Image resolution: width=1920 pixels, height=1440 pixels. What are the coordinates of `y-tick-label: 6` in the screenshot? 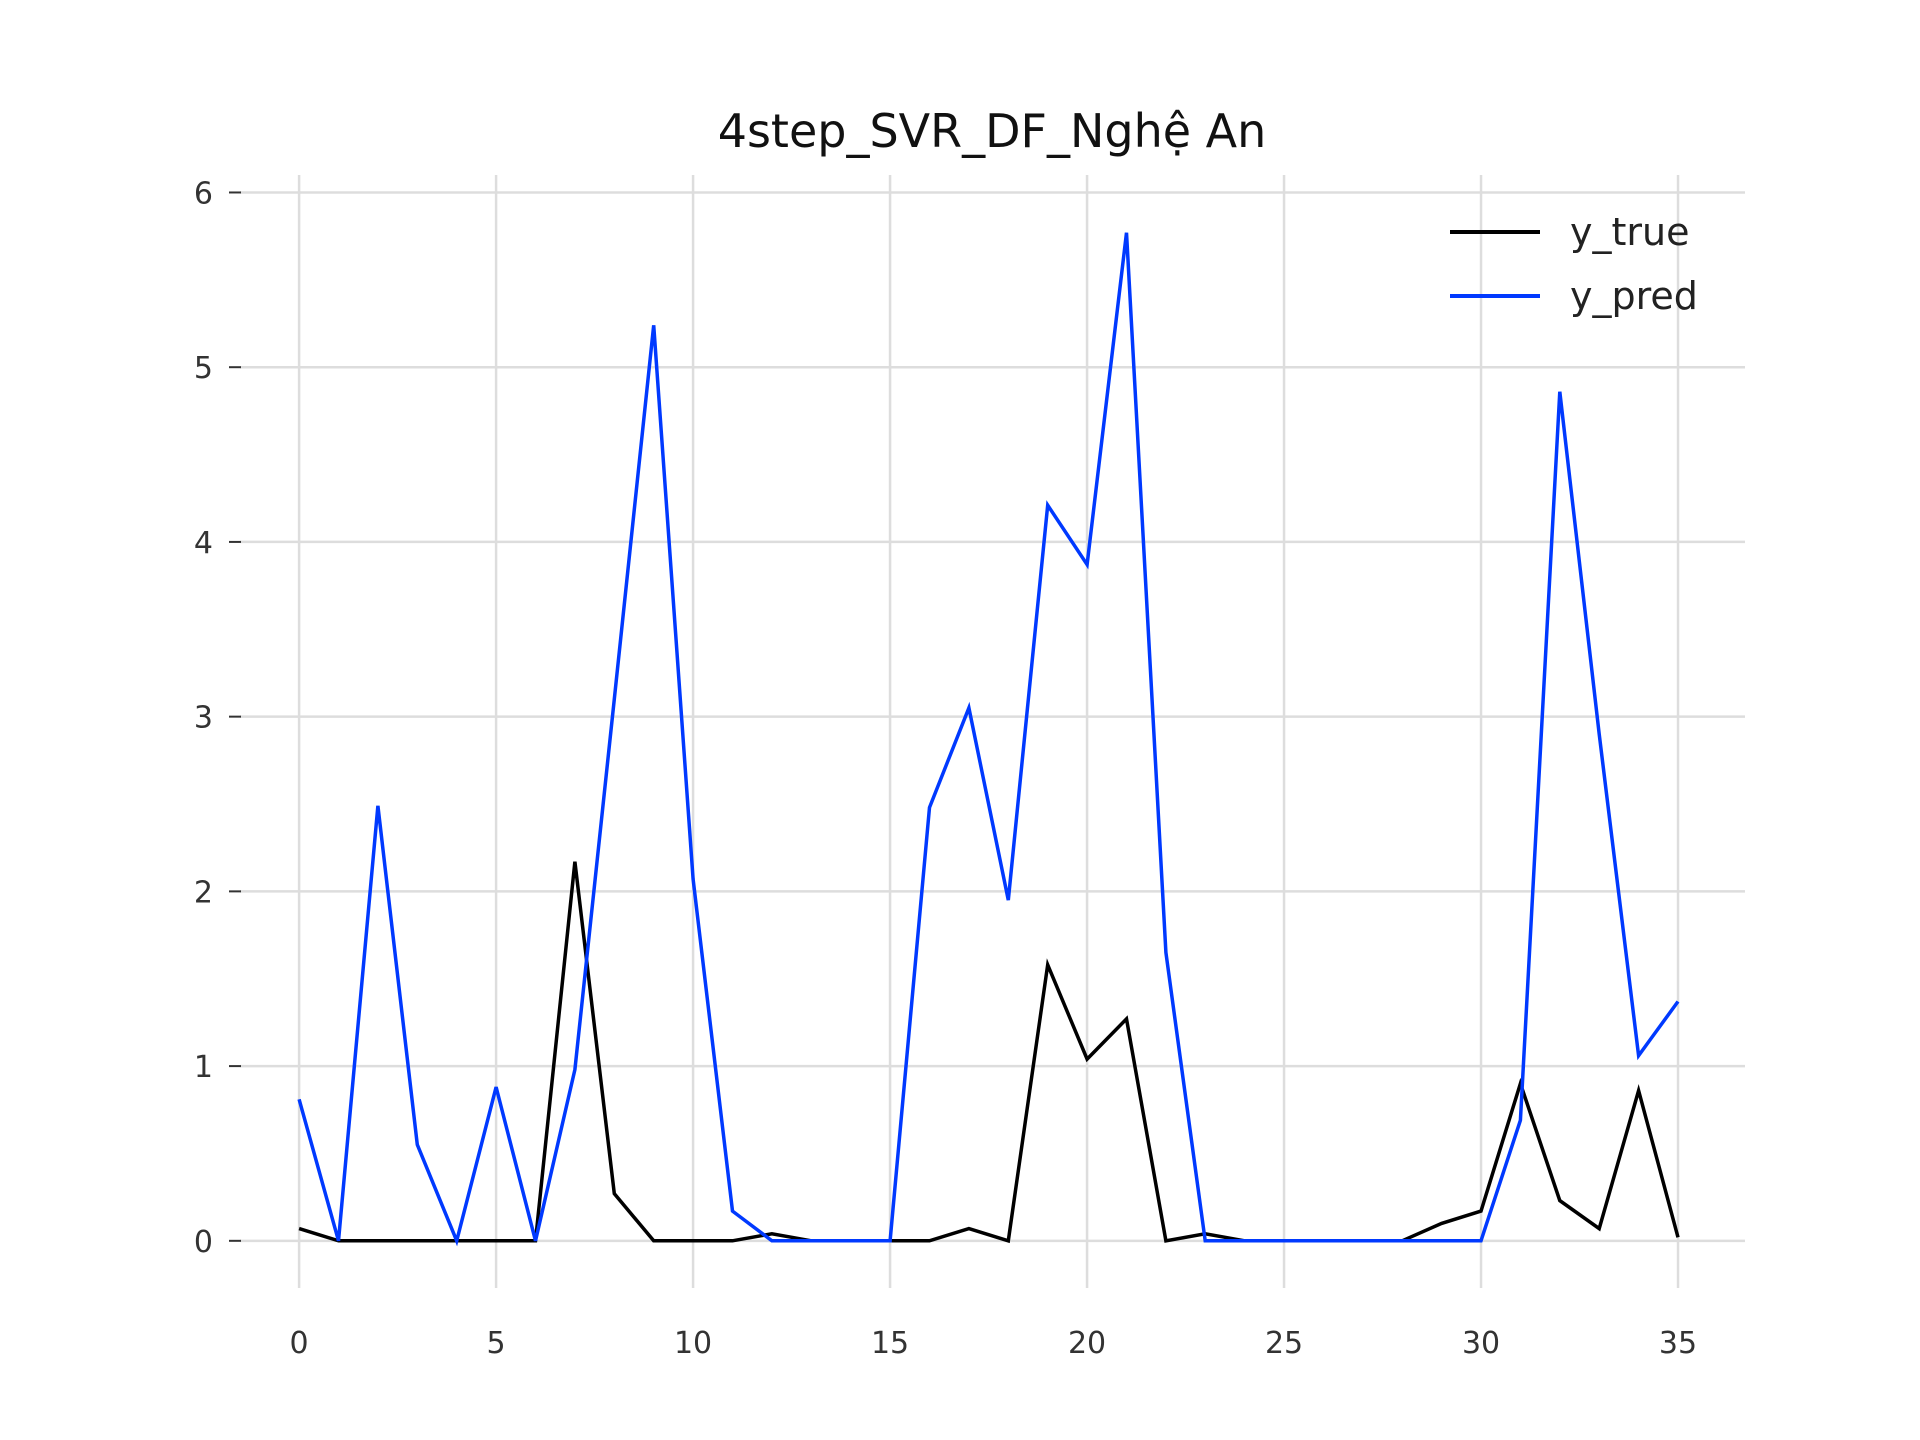 It's located at (203, 193).